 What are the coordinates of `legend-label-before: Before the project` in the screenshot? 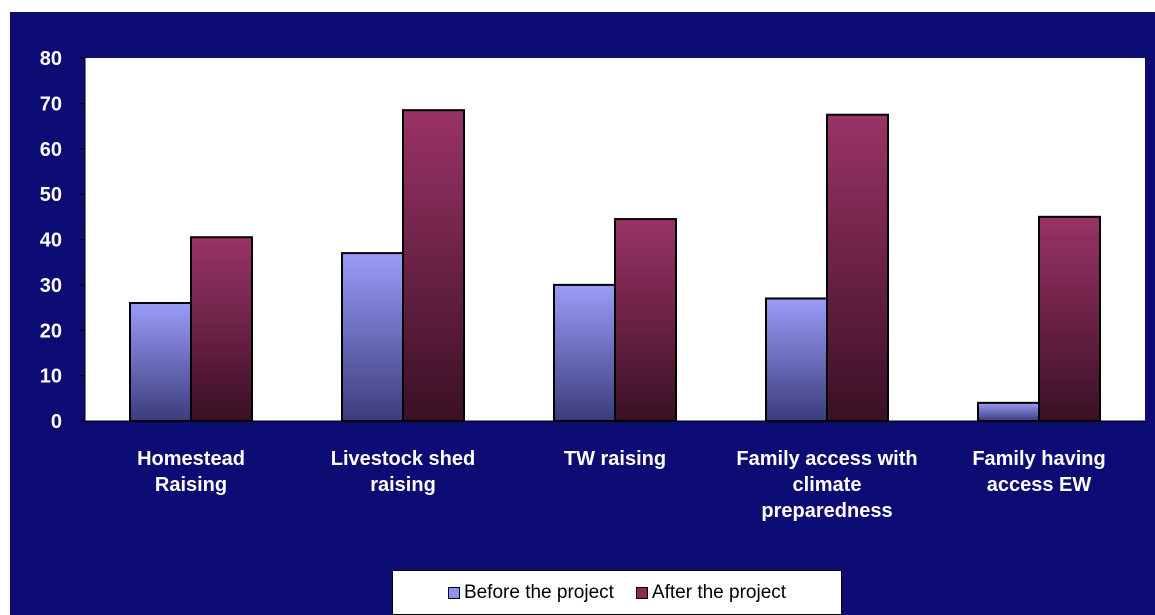 It's located at (538, 592).